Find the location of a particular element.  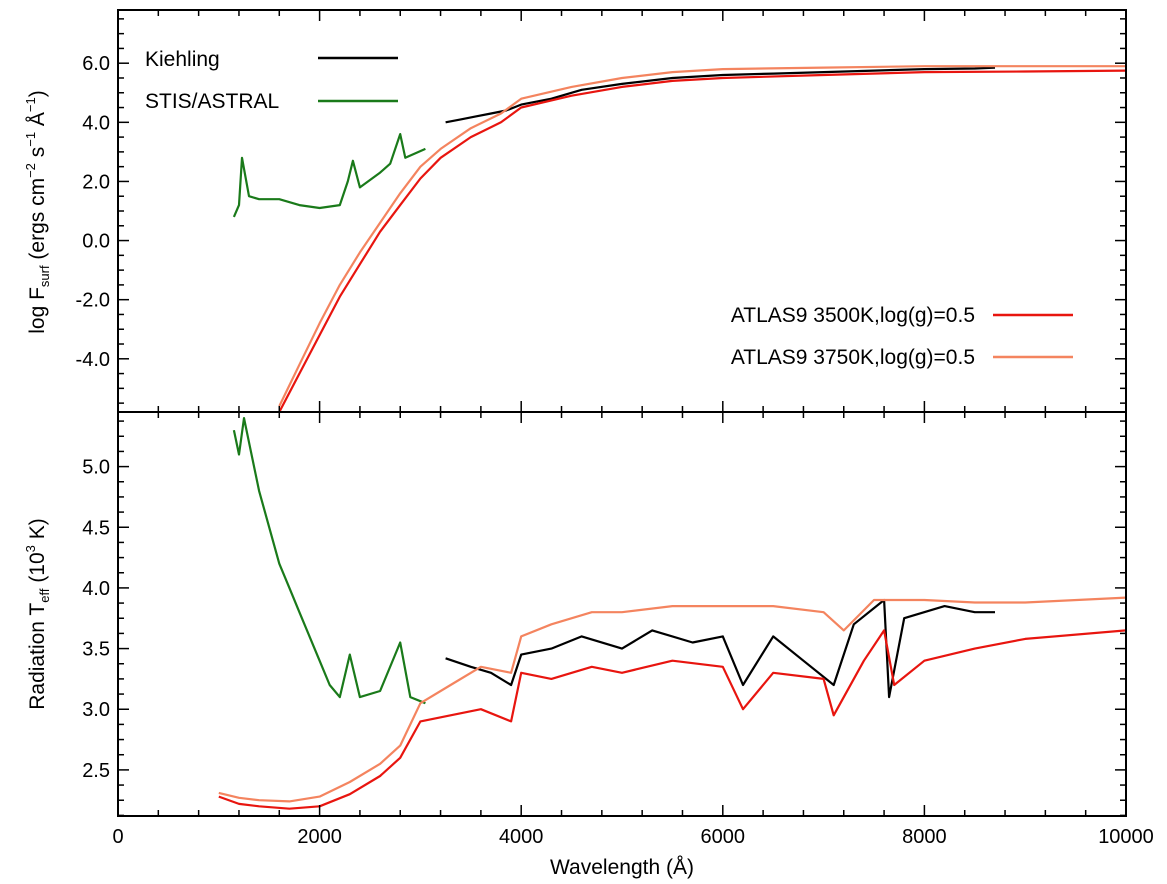

bottom-y-axis-title-units: (10 is located at coordinates (37, 570).